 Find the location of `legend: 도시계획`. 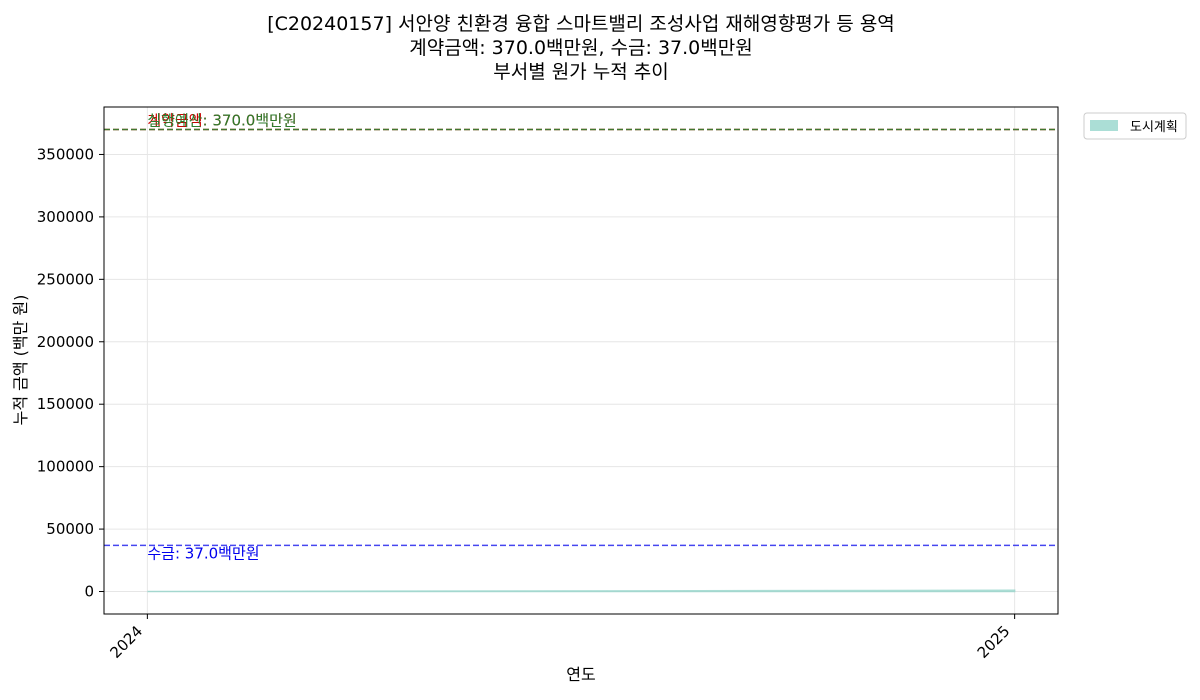

legend: 도시계획 is located at coordinates (1135, 126).